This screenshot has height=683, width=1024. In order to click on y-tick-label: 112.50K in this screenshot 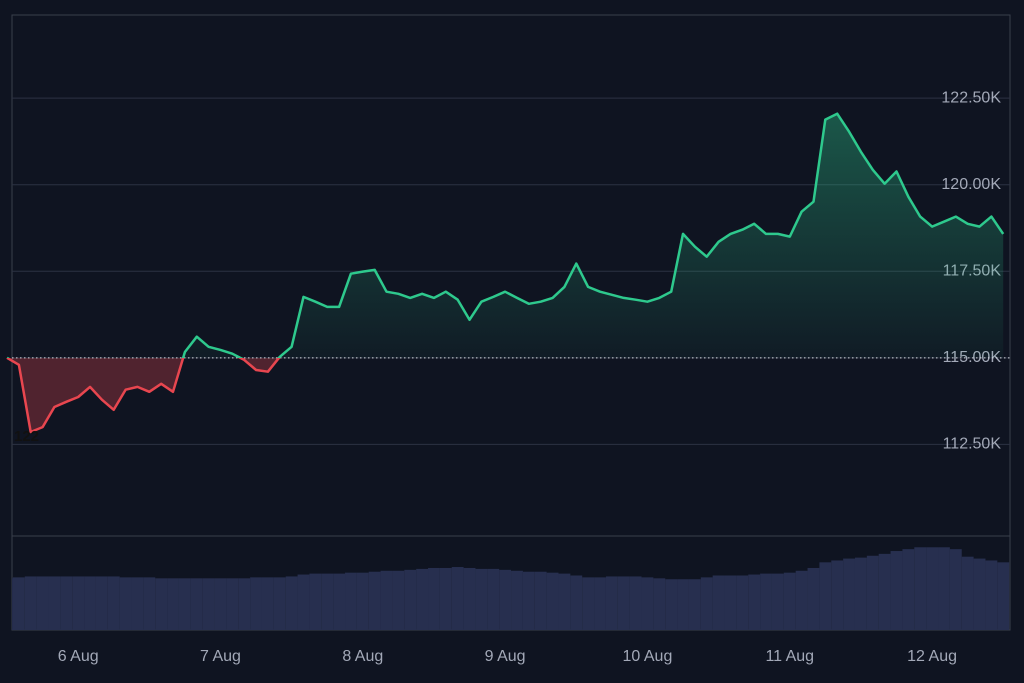, I will do `click(972, 444)`.